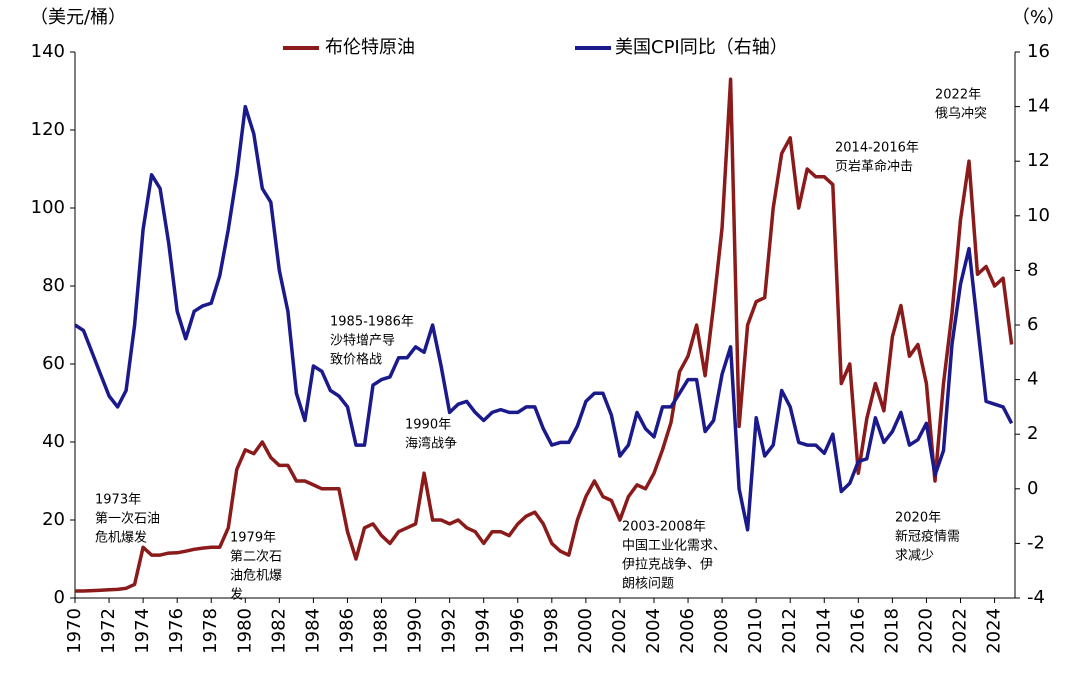  Describe the element at coordinates (78, 17) in the screenshot. I see `y-axis-label: （美元/桶）` at that location.